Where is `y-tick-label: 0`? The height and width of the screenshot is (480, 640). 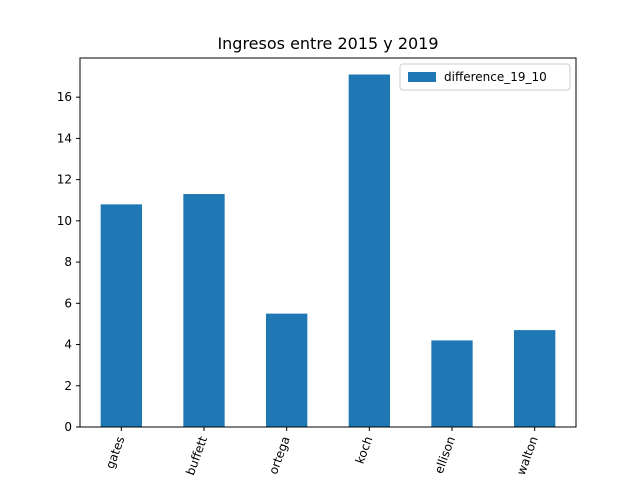
y-tick-label: 0 is located at coordinates (68, 427).